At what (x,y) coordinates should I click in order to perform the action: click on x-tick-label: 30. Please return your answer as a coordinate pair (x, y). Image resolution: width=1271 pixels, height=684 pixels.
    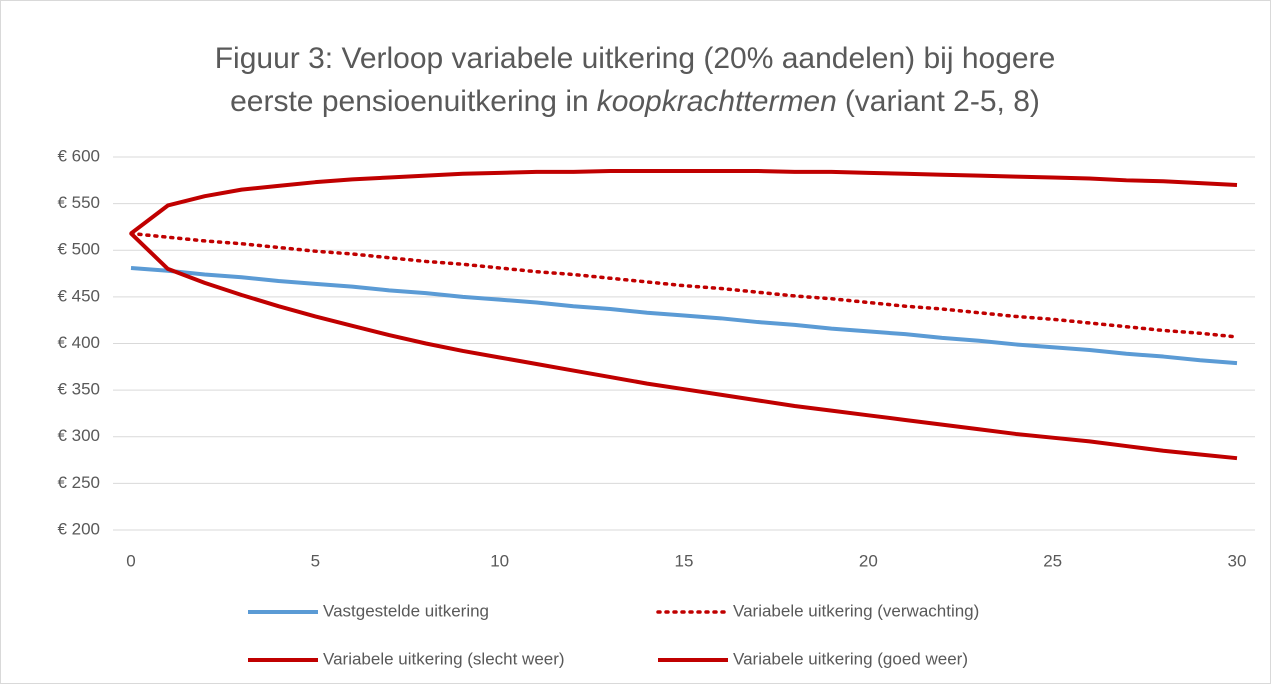
    Looking at the image, I should click on (1237, 560).